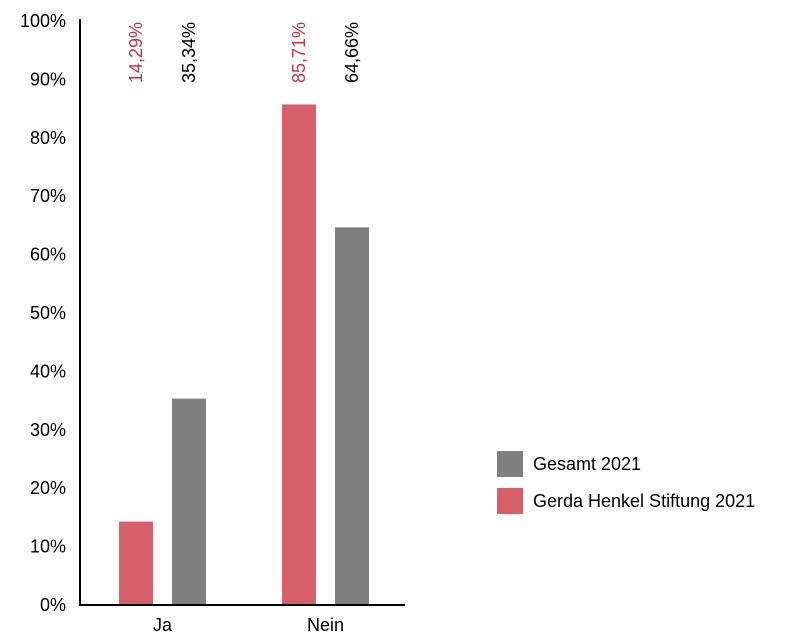 This screenshot has height=643, width=807. I want to click on y-tick-label: 0%, so click(53, 605).